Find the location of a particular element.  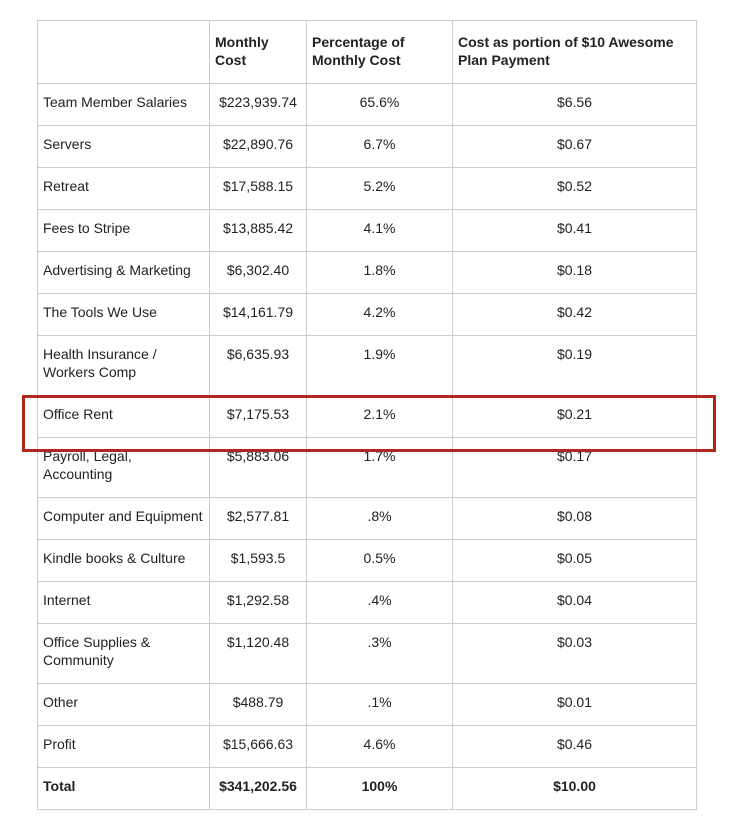

cell: $0.04 is located at coordinates (574, 602).